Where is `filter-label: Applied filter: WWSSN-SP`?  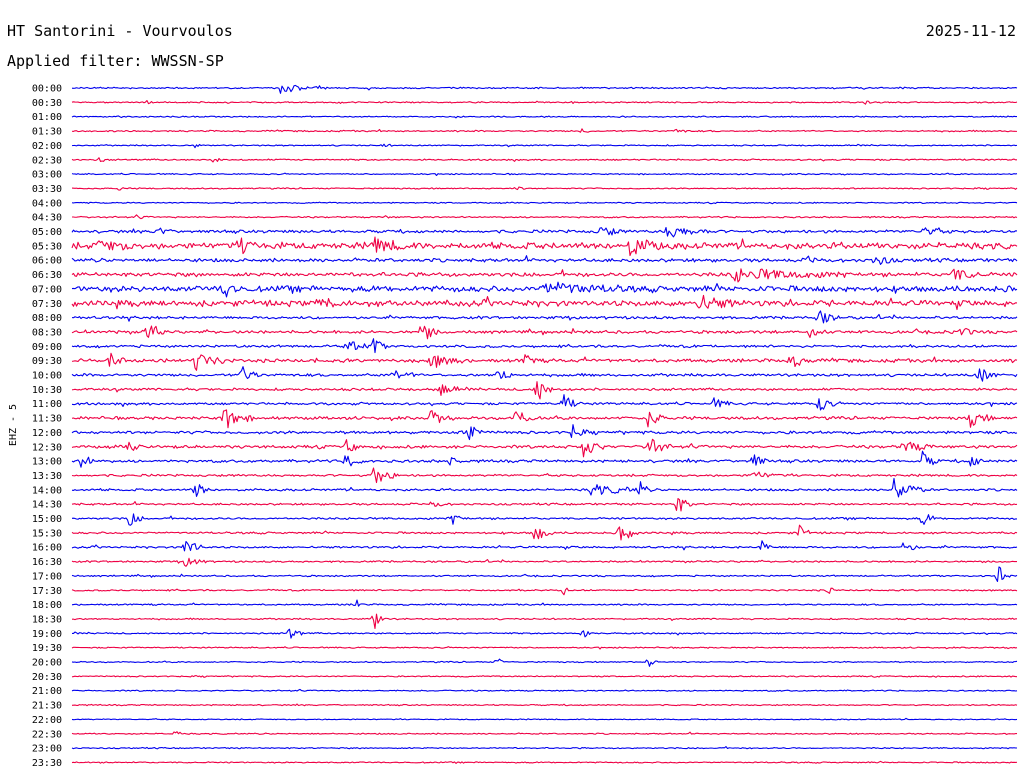 filter-label: Applied filter: WWSSN-SP is located at coordinates (115, 61).